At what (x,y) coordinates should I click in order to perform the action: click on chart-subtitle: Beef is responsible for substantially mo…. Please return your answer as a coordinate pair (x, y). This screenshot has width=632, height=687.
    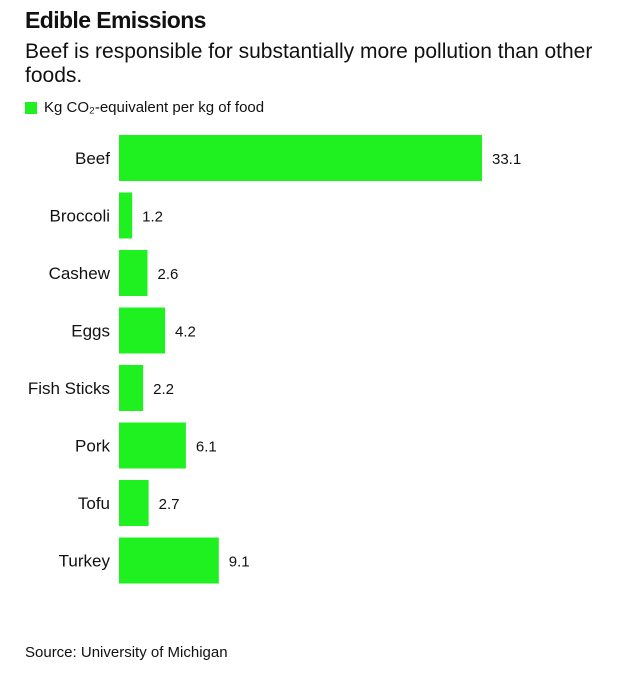
    Looking at the image, I should click on (309, 63).